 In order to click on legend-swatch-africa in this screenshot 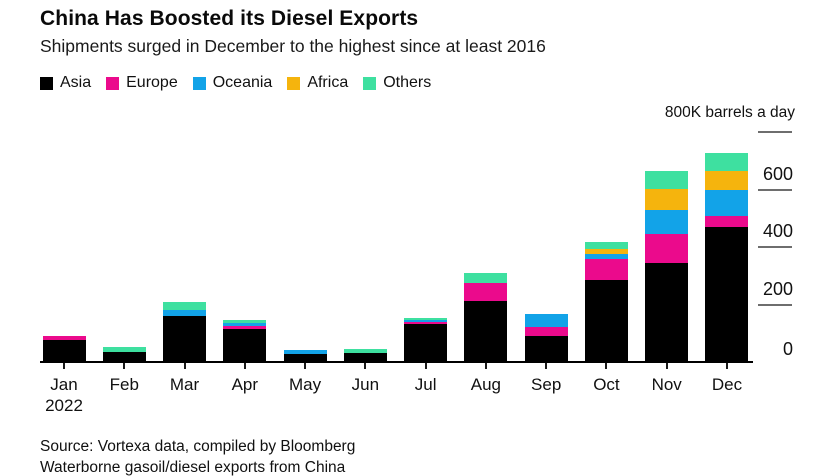, I will do `click(294, 83)`.